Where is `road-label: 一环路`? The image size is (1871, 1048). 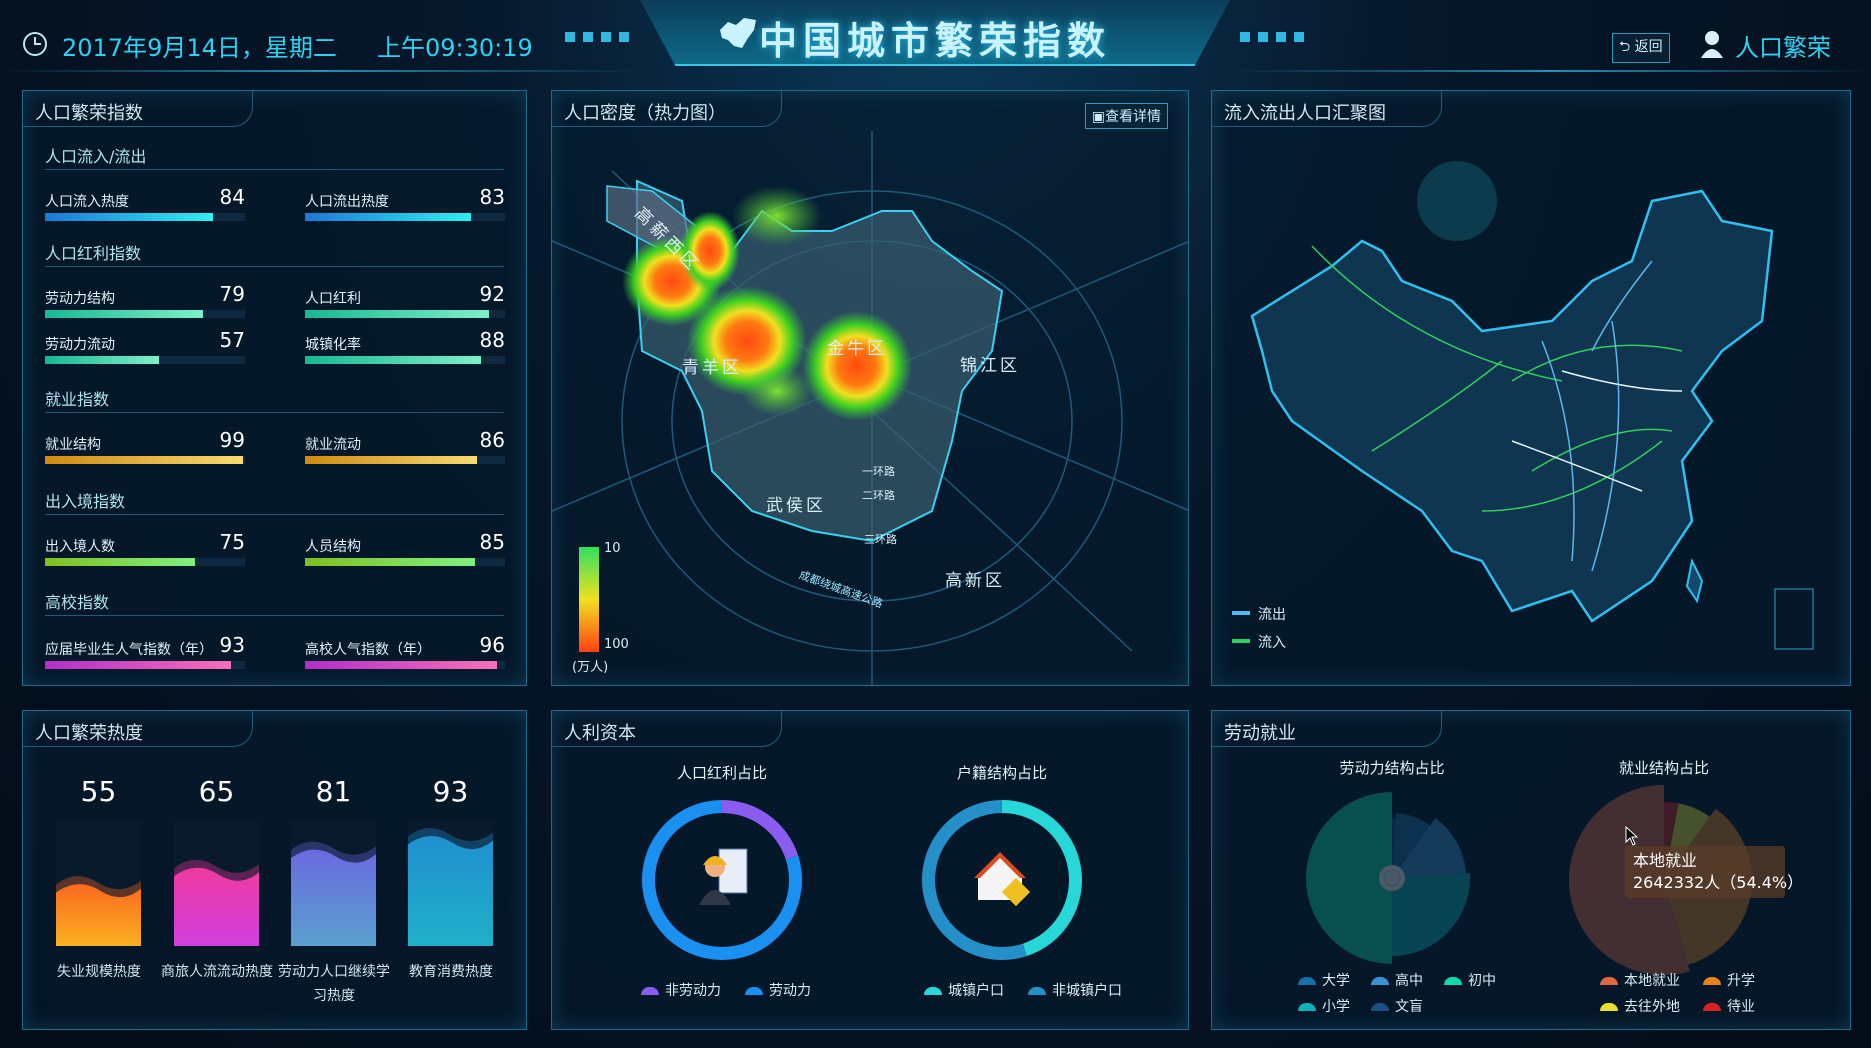
road-label: 一环路 is located at coordinates (878, 471).